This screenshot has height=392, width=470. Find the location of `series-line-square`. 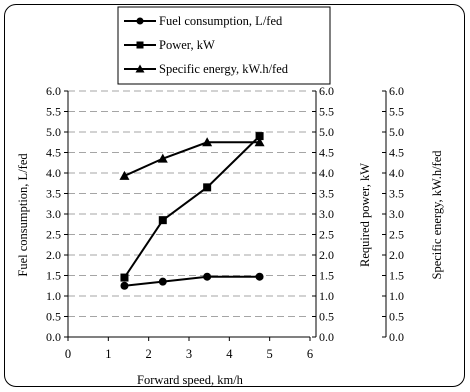

series-line-square is located at coordinates (192, 207).